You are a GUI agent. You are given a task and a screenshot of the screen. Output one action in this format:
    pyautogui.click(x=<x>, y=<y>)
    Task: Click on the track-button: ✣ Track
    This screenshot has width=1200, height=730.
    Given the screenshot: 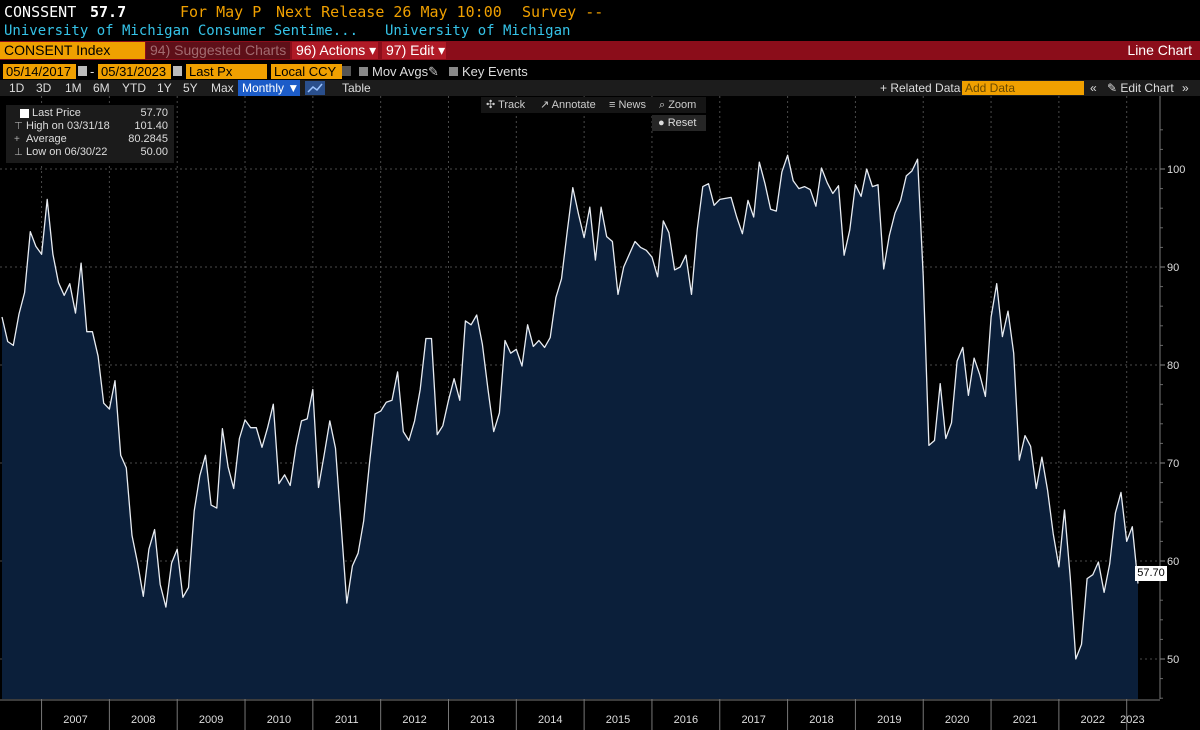 What is the action you would take?
    pyautogui.click(x=506, y=105)
    